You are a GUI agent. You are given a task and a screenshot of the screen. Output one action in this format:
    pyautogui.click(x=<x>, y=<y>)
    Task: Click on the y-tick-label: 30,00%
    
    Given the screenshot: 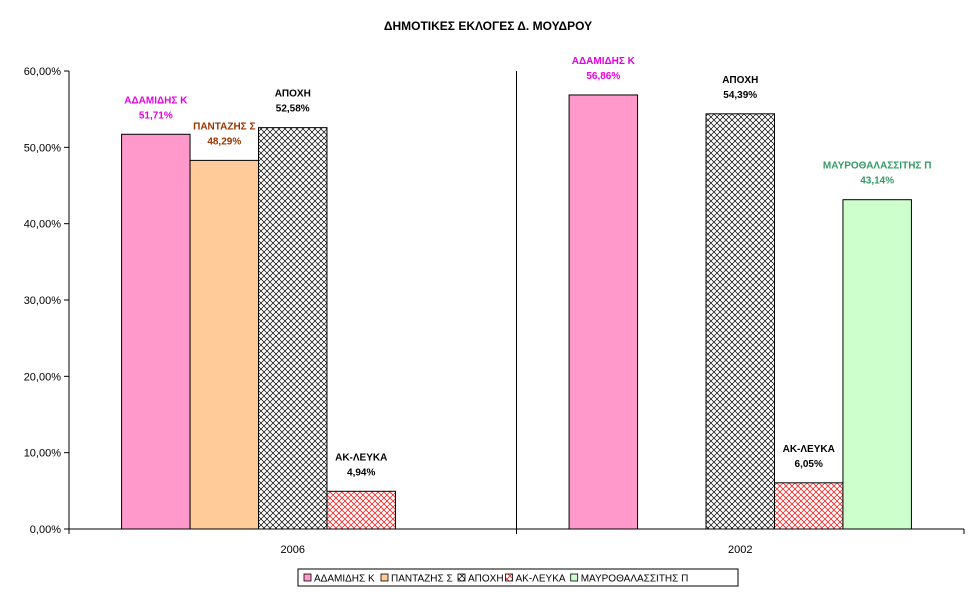 What is the action you would take?
    pyautogui.click(x=43, y=301)
    